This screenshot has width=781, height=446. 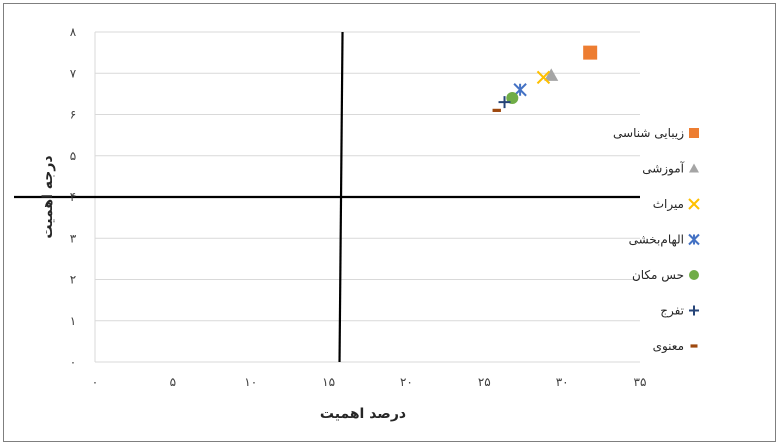 What do you see at coordinates (95, 382) in the screenshot?
I see `x-tick-label: ۰` at bounding box center [95, 382].